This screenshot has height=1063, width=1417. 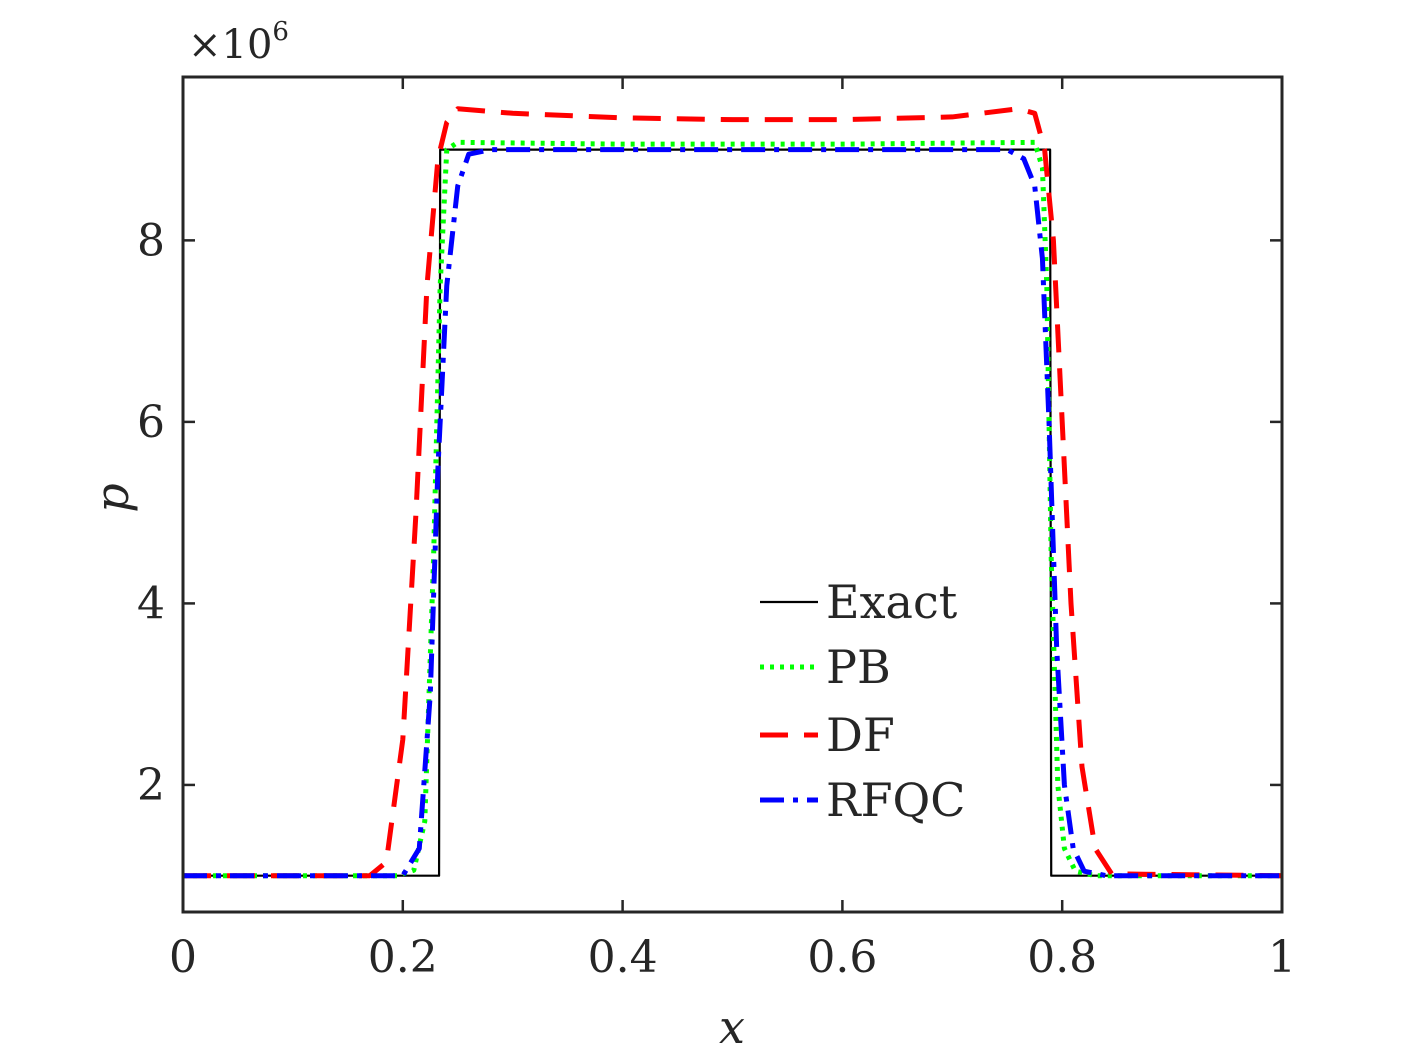 I want to click on y-scale-label: ×10⁶, so click(x=238, y=42).